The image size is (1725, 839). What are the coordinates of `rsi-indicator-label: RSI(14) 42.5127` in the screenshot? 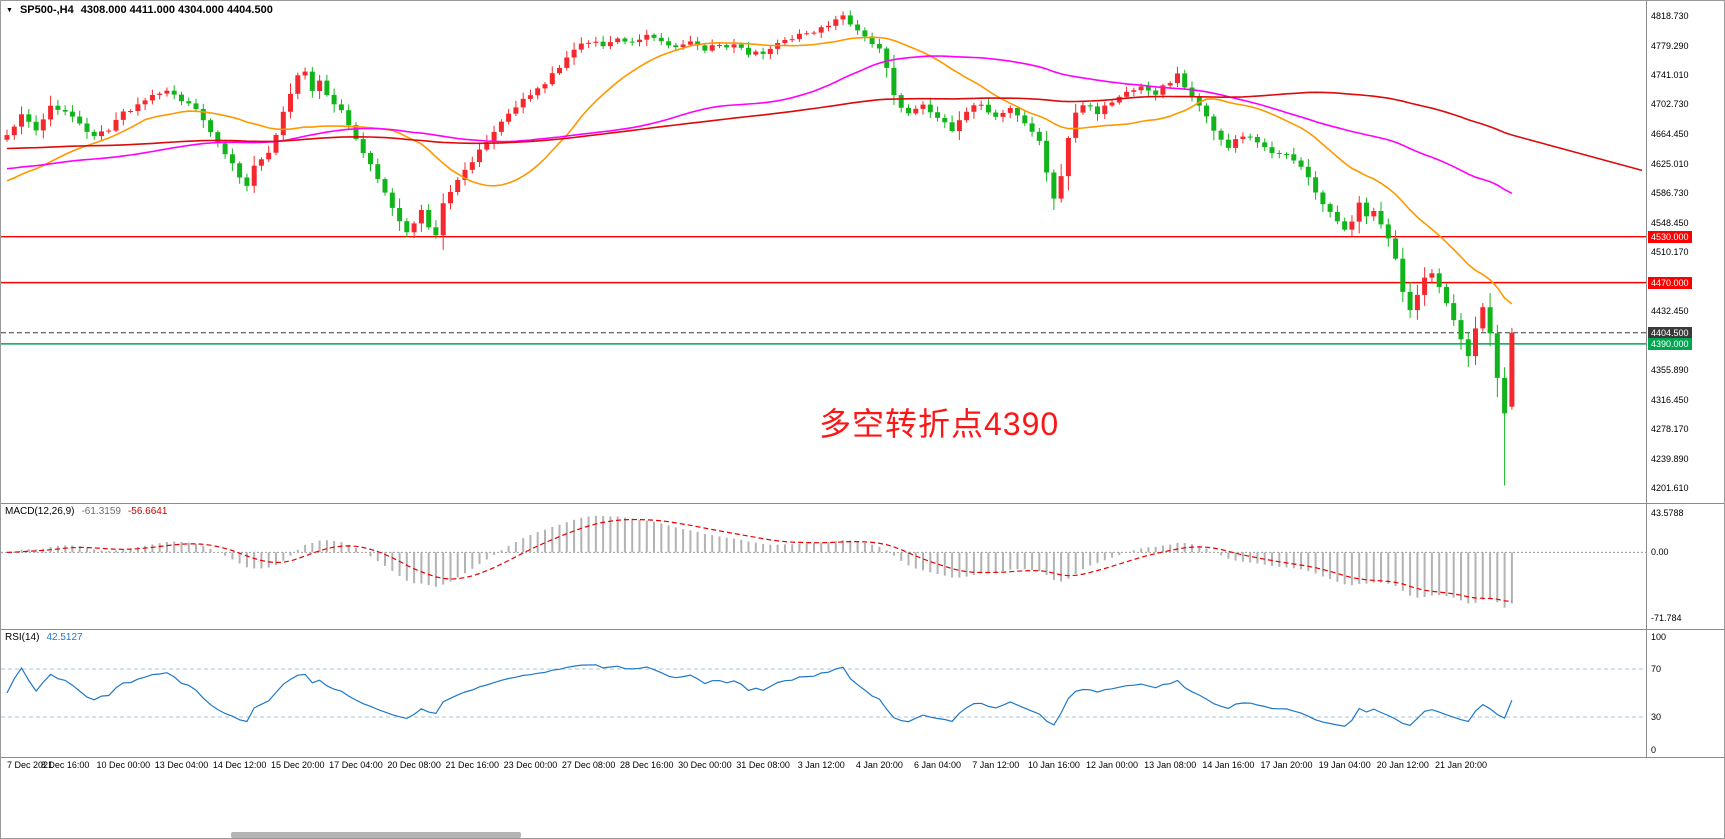 It's located at (44, 637).